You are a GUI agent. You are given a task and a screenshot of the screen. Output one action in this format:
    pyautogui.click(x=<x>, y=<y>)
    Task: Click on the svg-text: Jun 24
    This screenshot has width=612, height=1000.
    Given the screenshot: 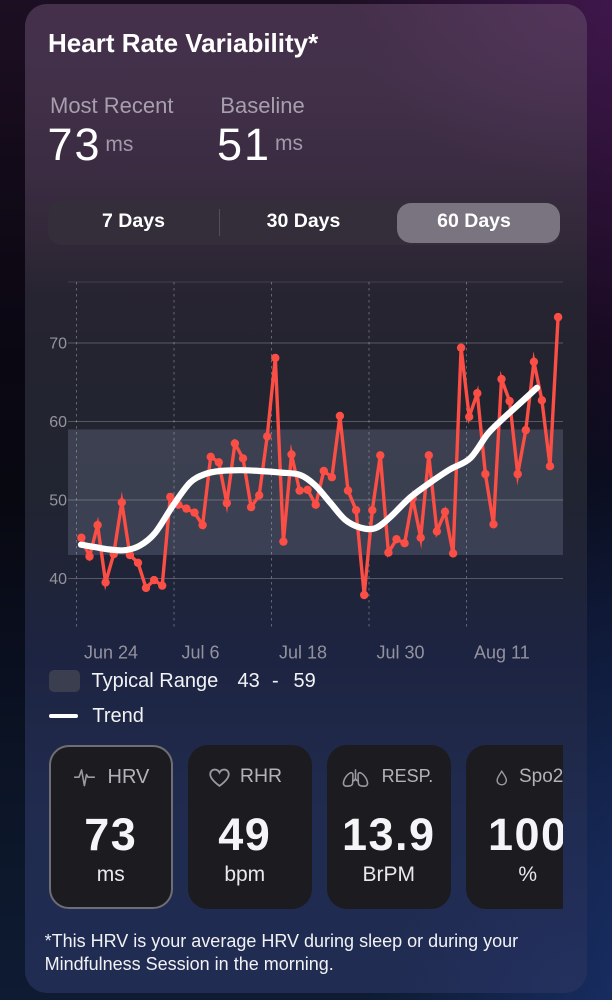 What is the action you would take?
    pyautogui.click(x=111, y=653)
    